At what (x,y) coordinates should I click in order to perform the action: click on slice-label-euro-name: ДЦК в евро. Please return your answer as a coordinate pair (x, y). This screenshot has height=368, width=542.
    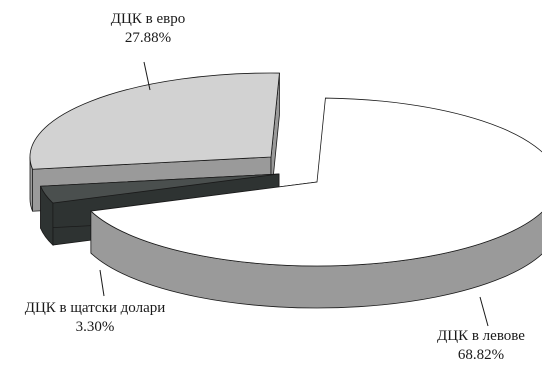
    Looking at the image, I should click on (148, 19).